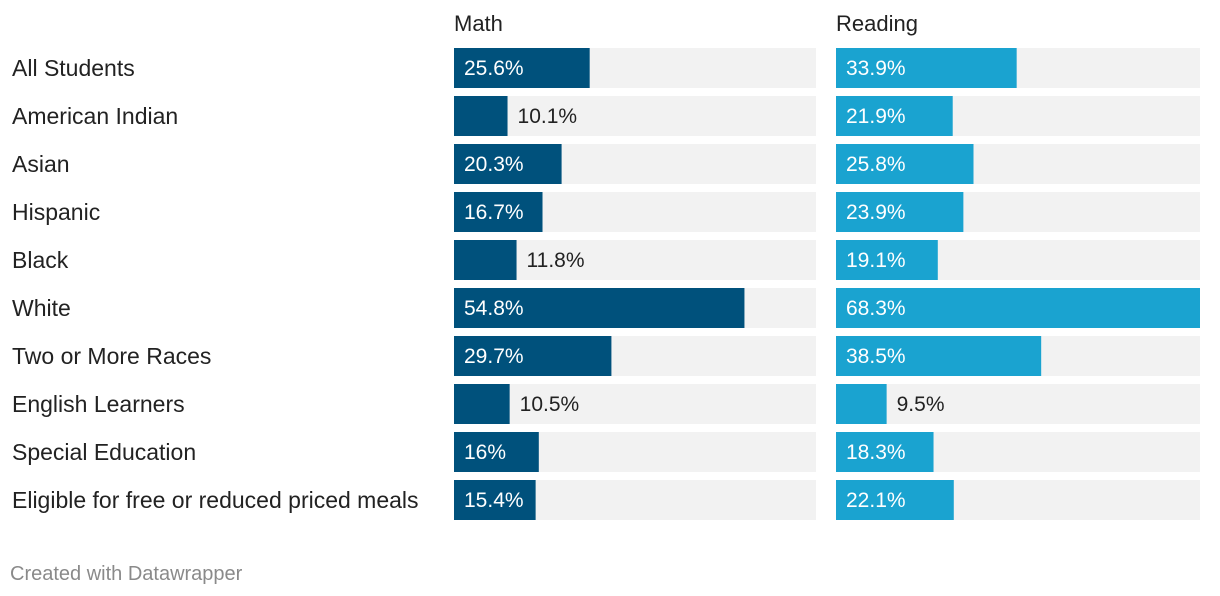  I want to click on reading-value-label: 68.3%, so click(876, 308).